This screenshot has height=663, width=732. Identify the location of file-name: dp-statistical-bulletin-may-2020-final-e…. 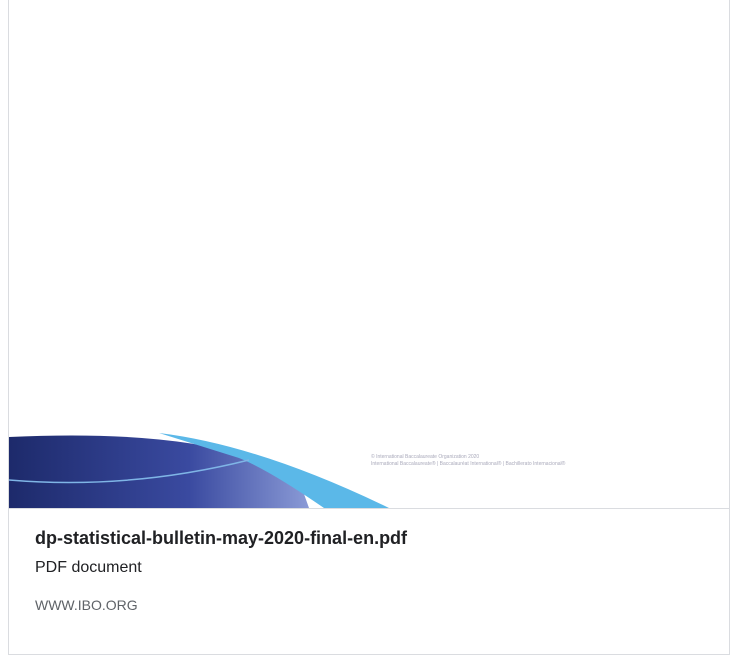
(221, 538).